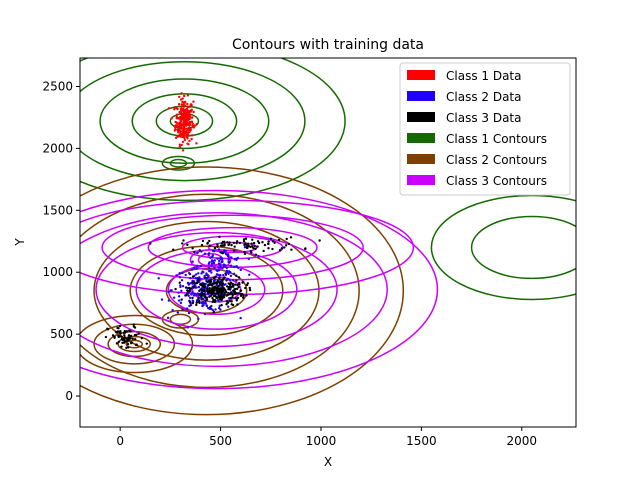 The height and width of the screenshot is (480, 640). Describe the element at coordinates (496, 181) in the screenshot. I see `legend-label: Class 3 Contours` at that location.